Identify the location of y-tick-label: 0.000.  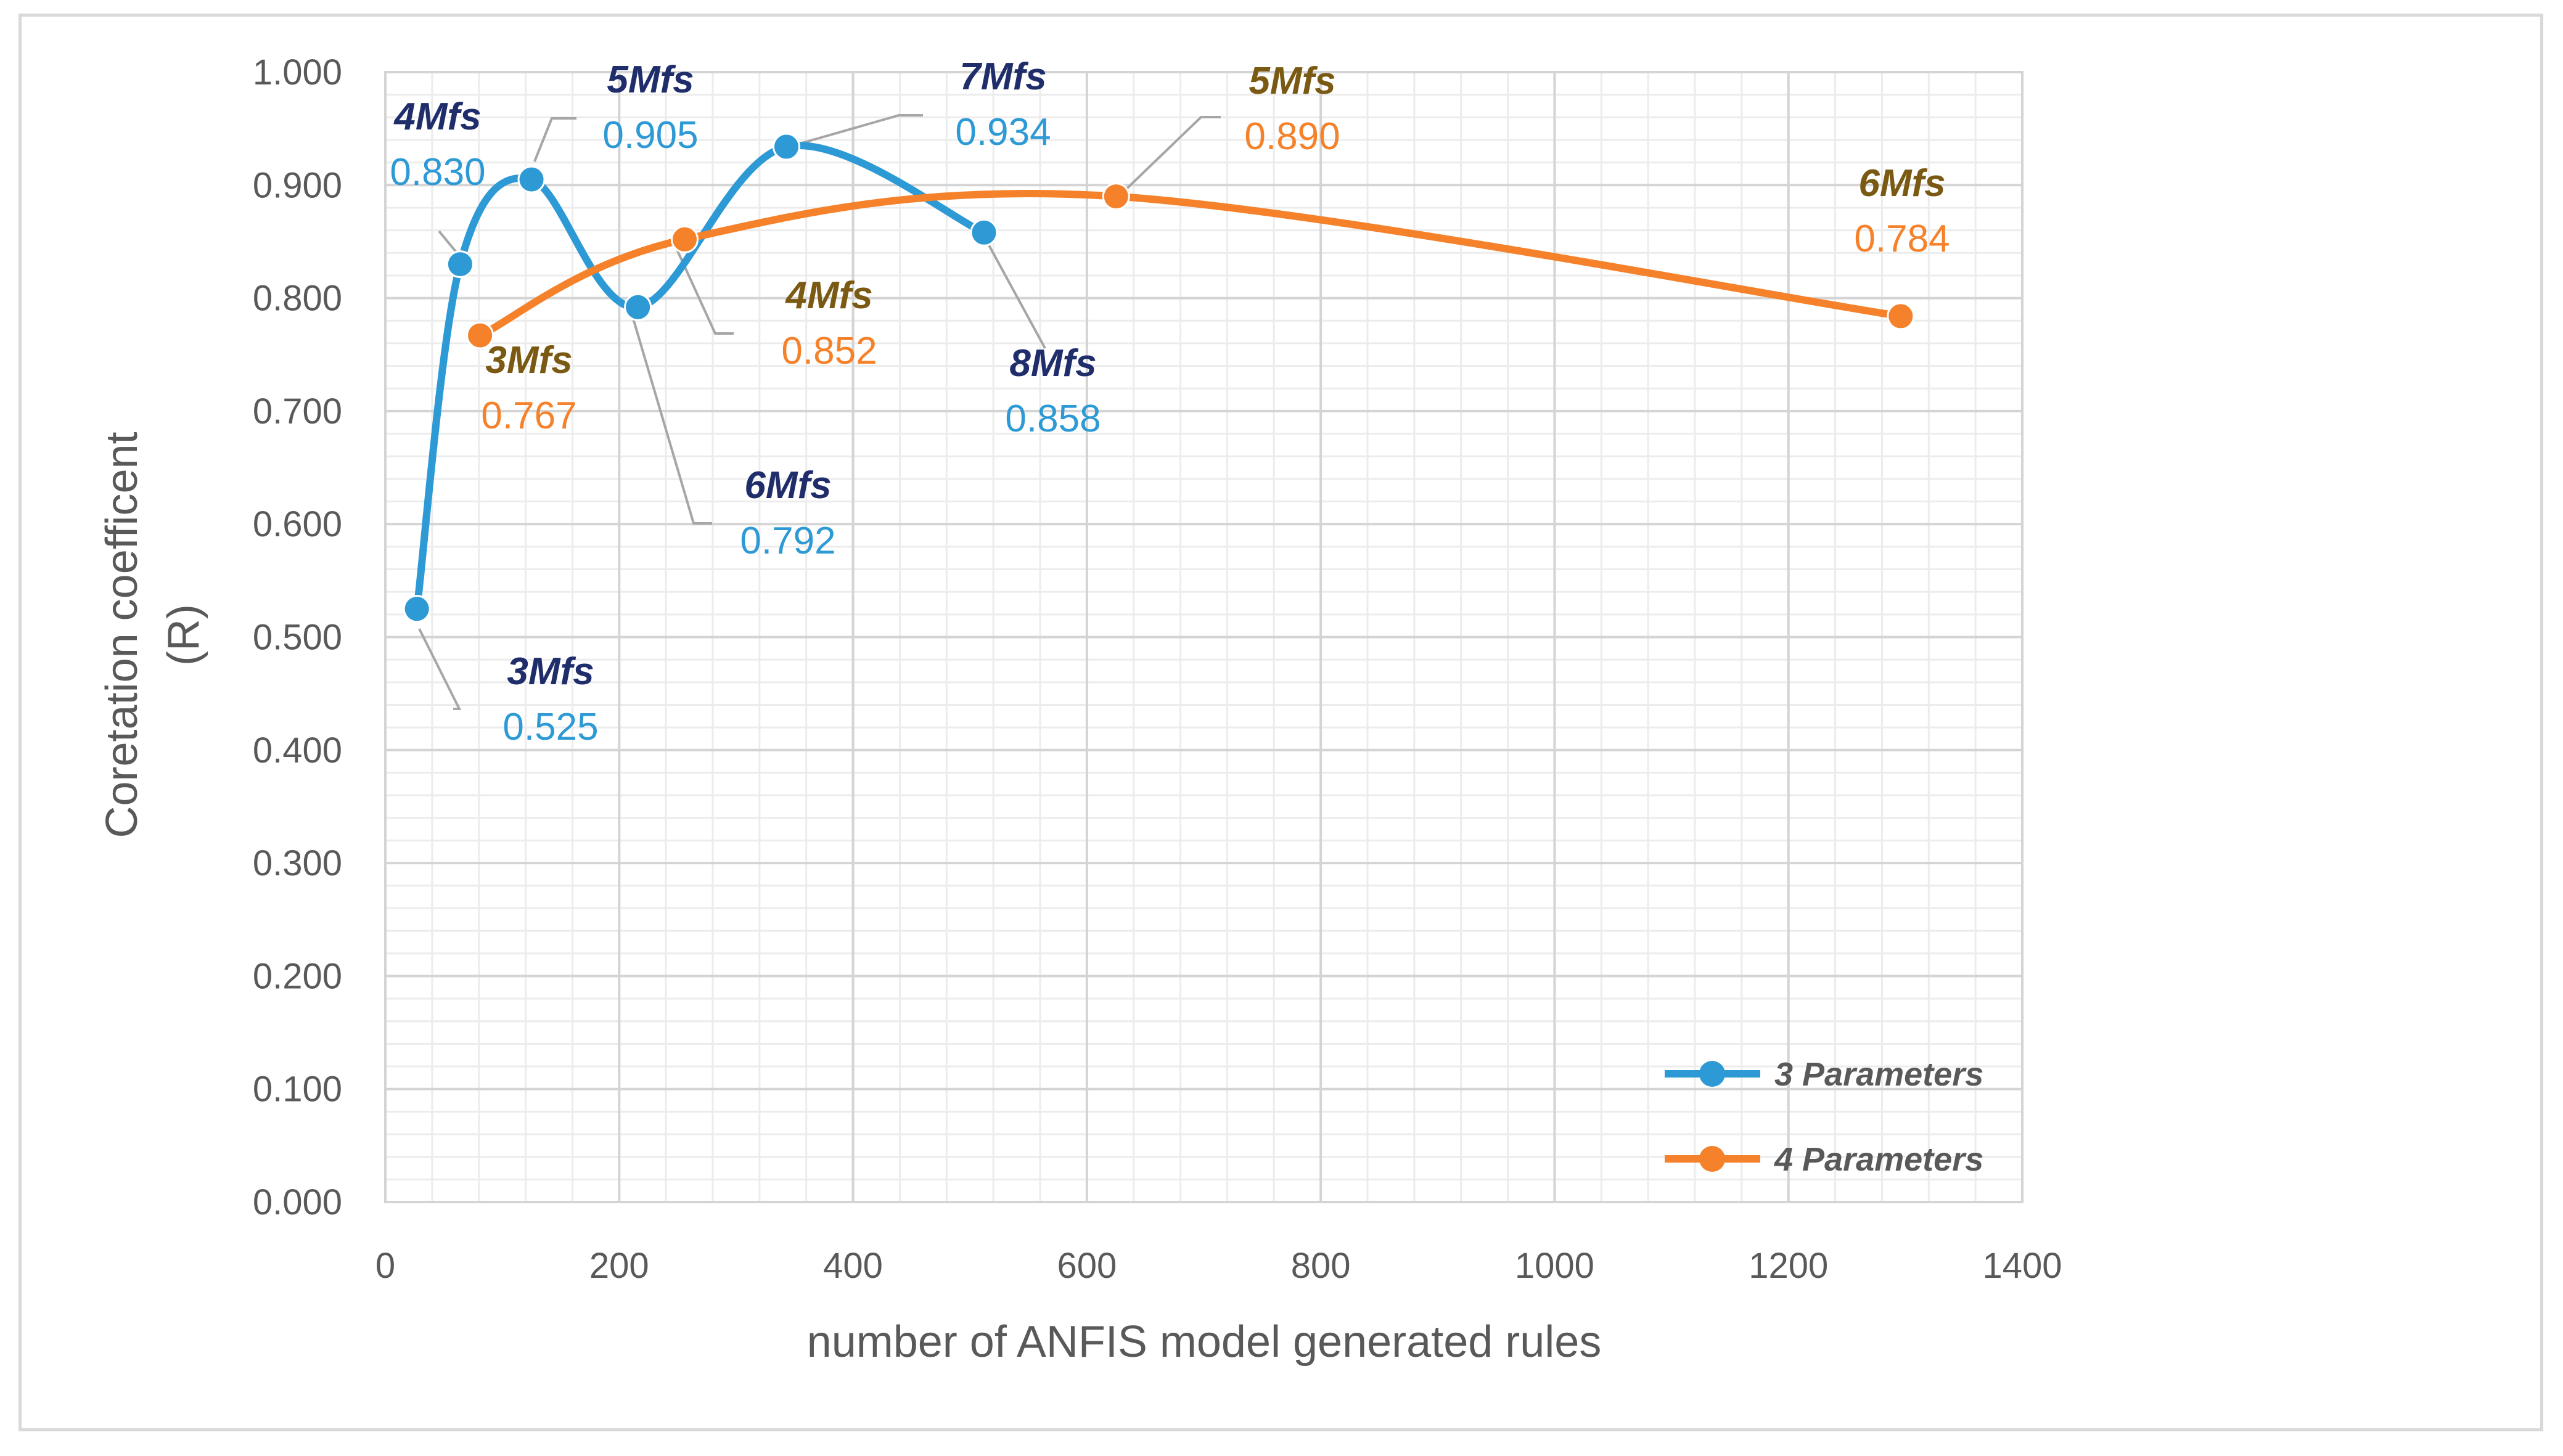
(297, 1202).